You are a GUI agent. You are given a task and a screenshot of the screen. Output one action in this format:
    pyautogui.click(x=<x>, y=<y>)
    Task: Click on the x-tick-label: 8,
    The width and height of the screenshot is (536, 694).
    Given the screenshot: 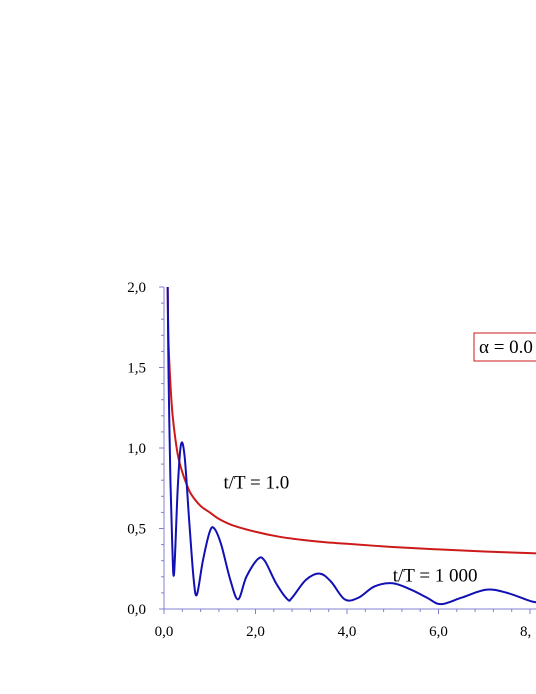 What is the action you would take?
    pyautogui.click(x=525, y=632)
    